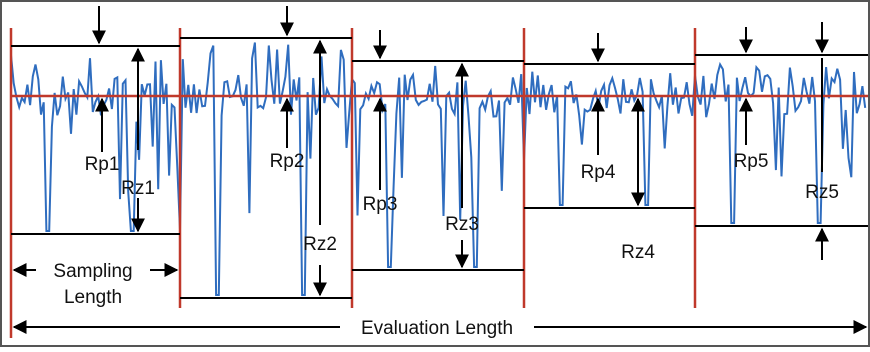 This screenshot has width=870, height=352. What do you see at coordinates (751, 161) in the screenshot?
I see `label-rp5: Rp5` at bounding box center [751, 161].